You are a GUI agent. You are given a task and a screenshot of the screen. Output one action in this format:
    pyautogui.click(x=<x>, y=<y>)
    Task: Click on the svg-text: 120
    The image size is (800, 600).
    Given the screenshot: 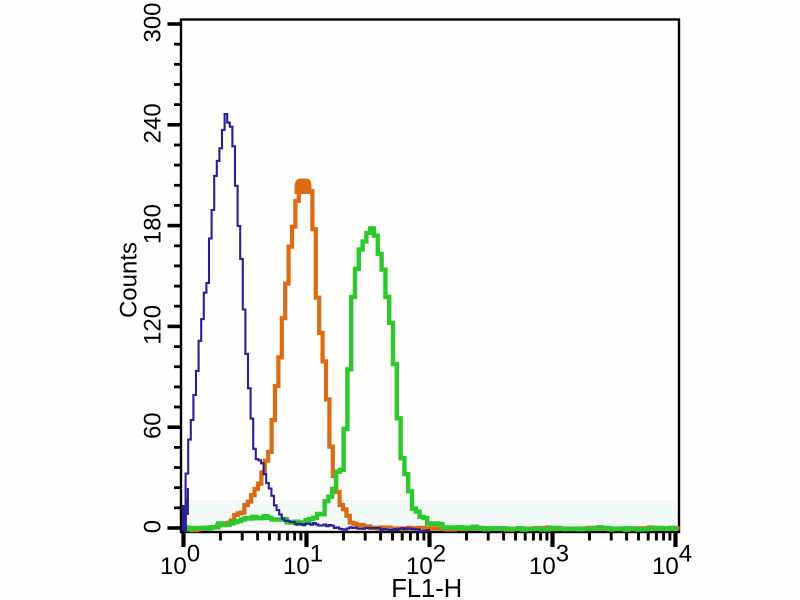 What is the action you would take?
    pyautogui.click(x=153, y=325)
    